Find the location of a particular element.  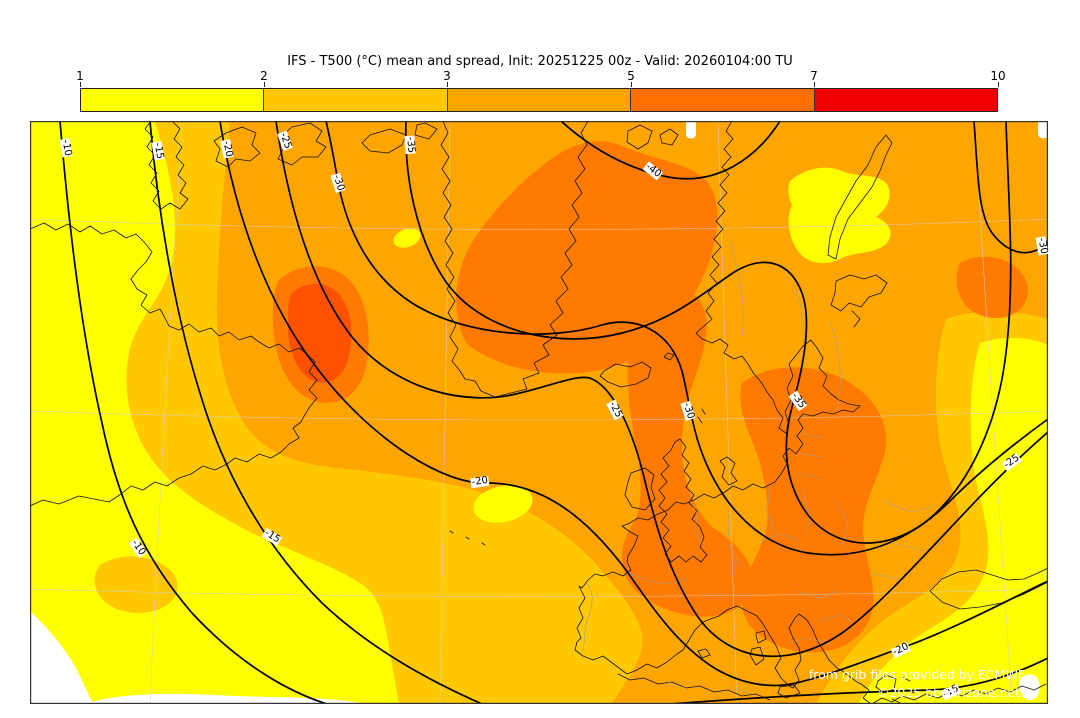

contour-minus30-east is located at coordinates (1010, 187).